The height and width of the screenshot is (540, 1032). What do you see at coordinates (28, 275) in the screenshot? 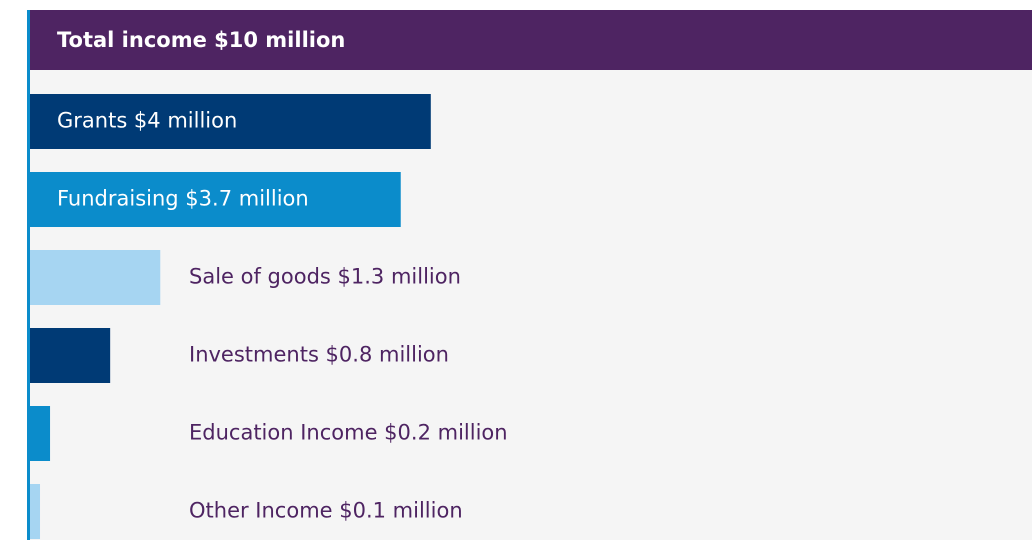
I see `axis-line` at bounding box center [28, 275].